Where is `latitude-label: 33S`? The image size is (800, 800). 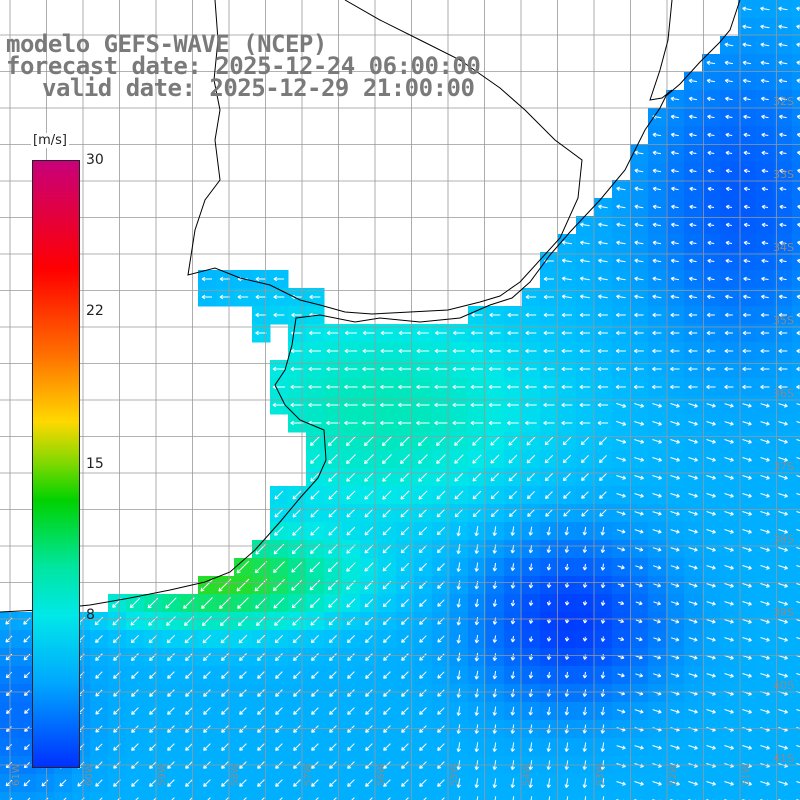
latitude-label: 33S is located at coordinates (783, 174).